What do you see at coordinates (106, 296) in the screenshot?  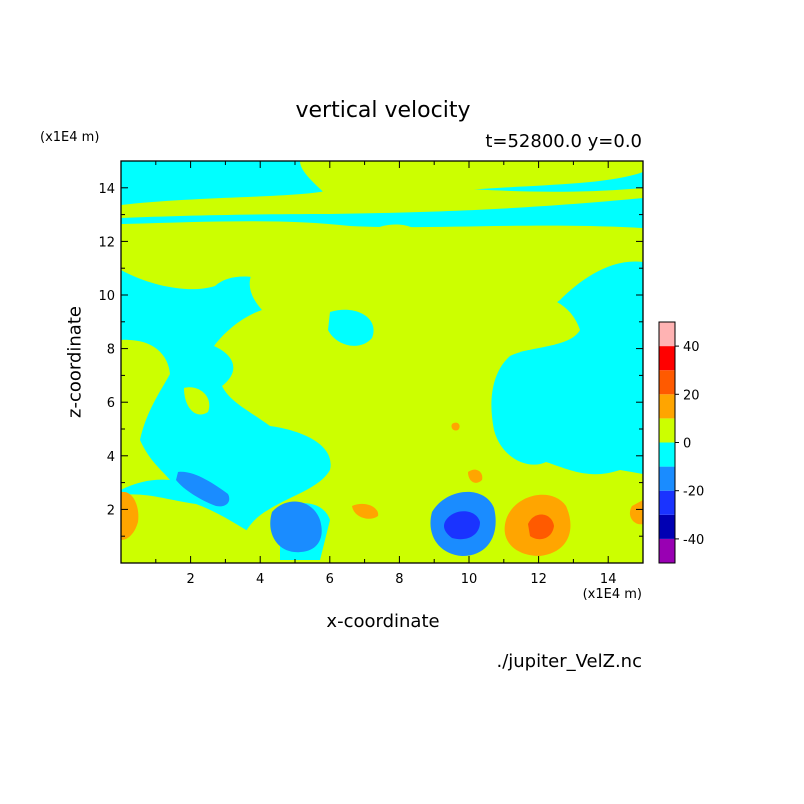 I see `y-tick-label: 10` at bounding box center [106, 296].